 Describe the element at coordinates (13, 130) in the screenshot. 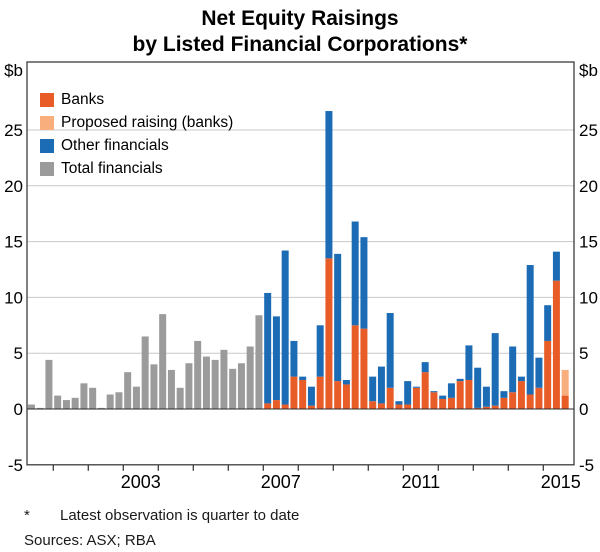

I see `y-axis-label-left: 25` at that location.